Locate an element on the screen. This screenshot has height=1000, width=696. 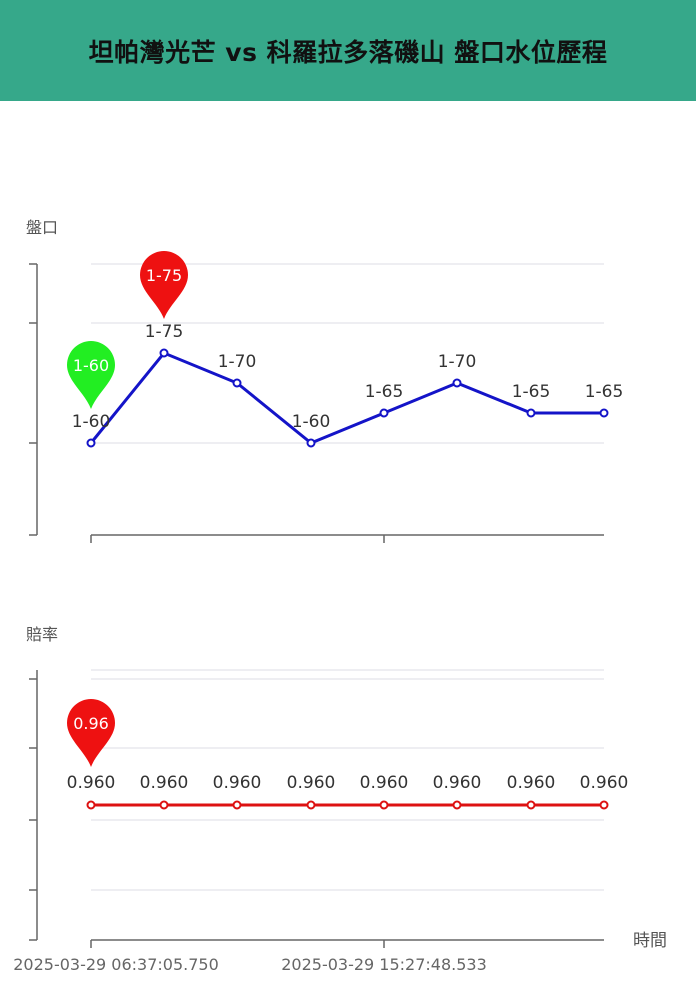
chart2-marker-0-pin-label: 0.96 is located at coordinates (91, 723).